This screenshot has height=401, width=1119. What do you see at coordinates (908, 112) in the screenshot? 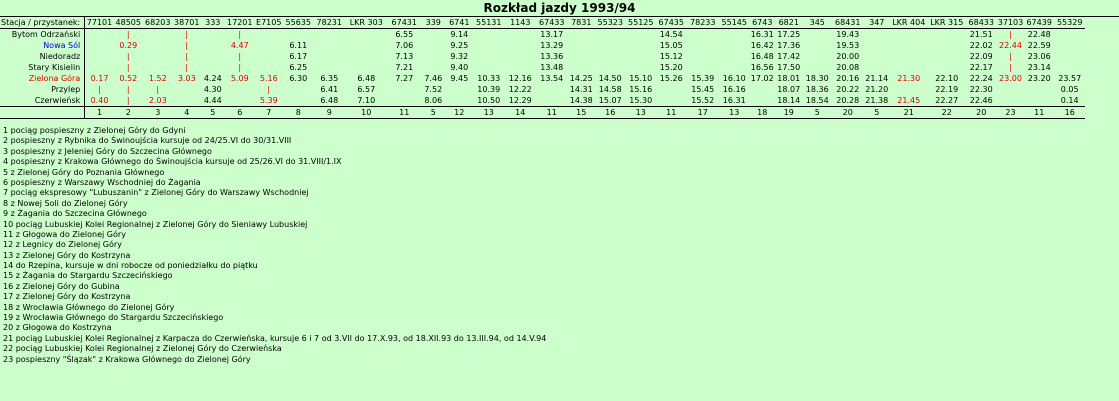
I see `footnote-reference: 21` at bounding box center [908, 112].